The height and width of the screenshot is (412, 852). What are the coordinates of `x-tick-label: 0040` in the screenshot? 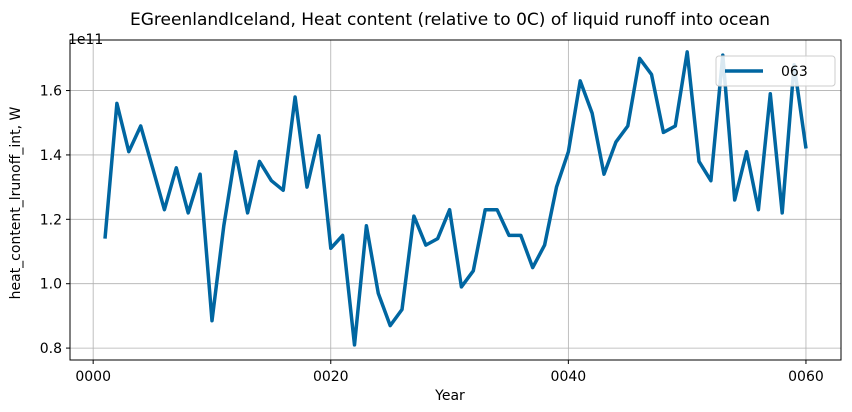 It's located at (569, 377).